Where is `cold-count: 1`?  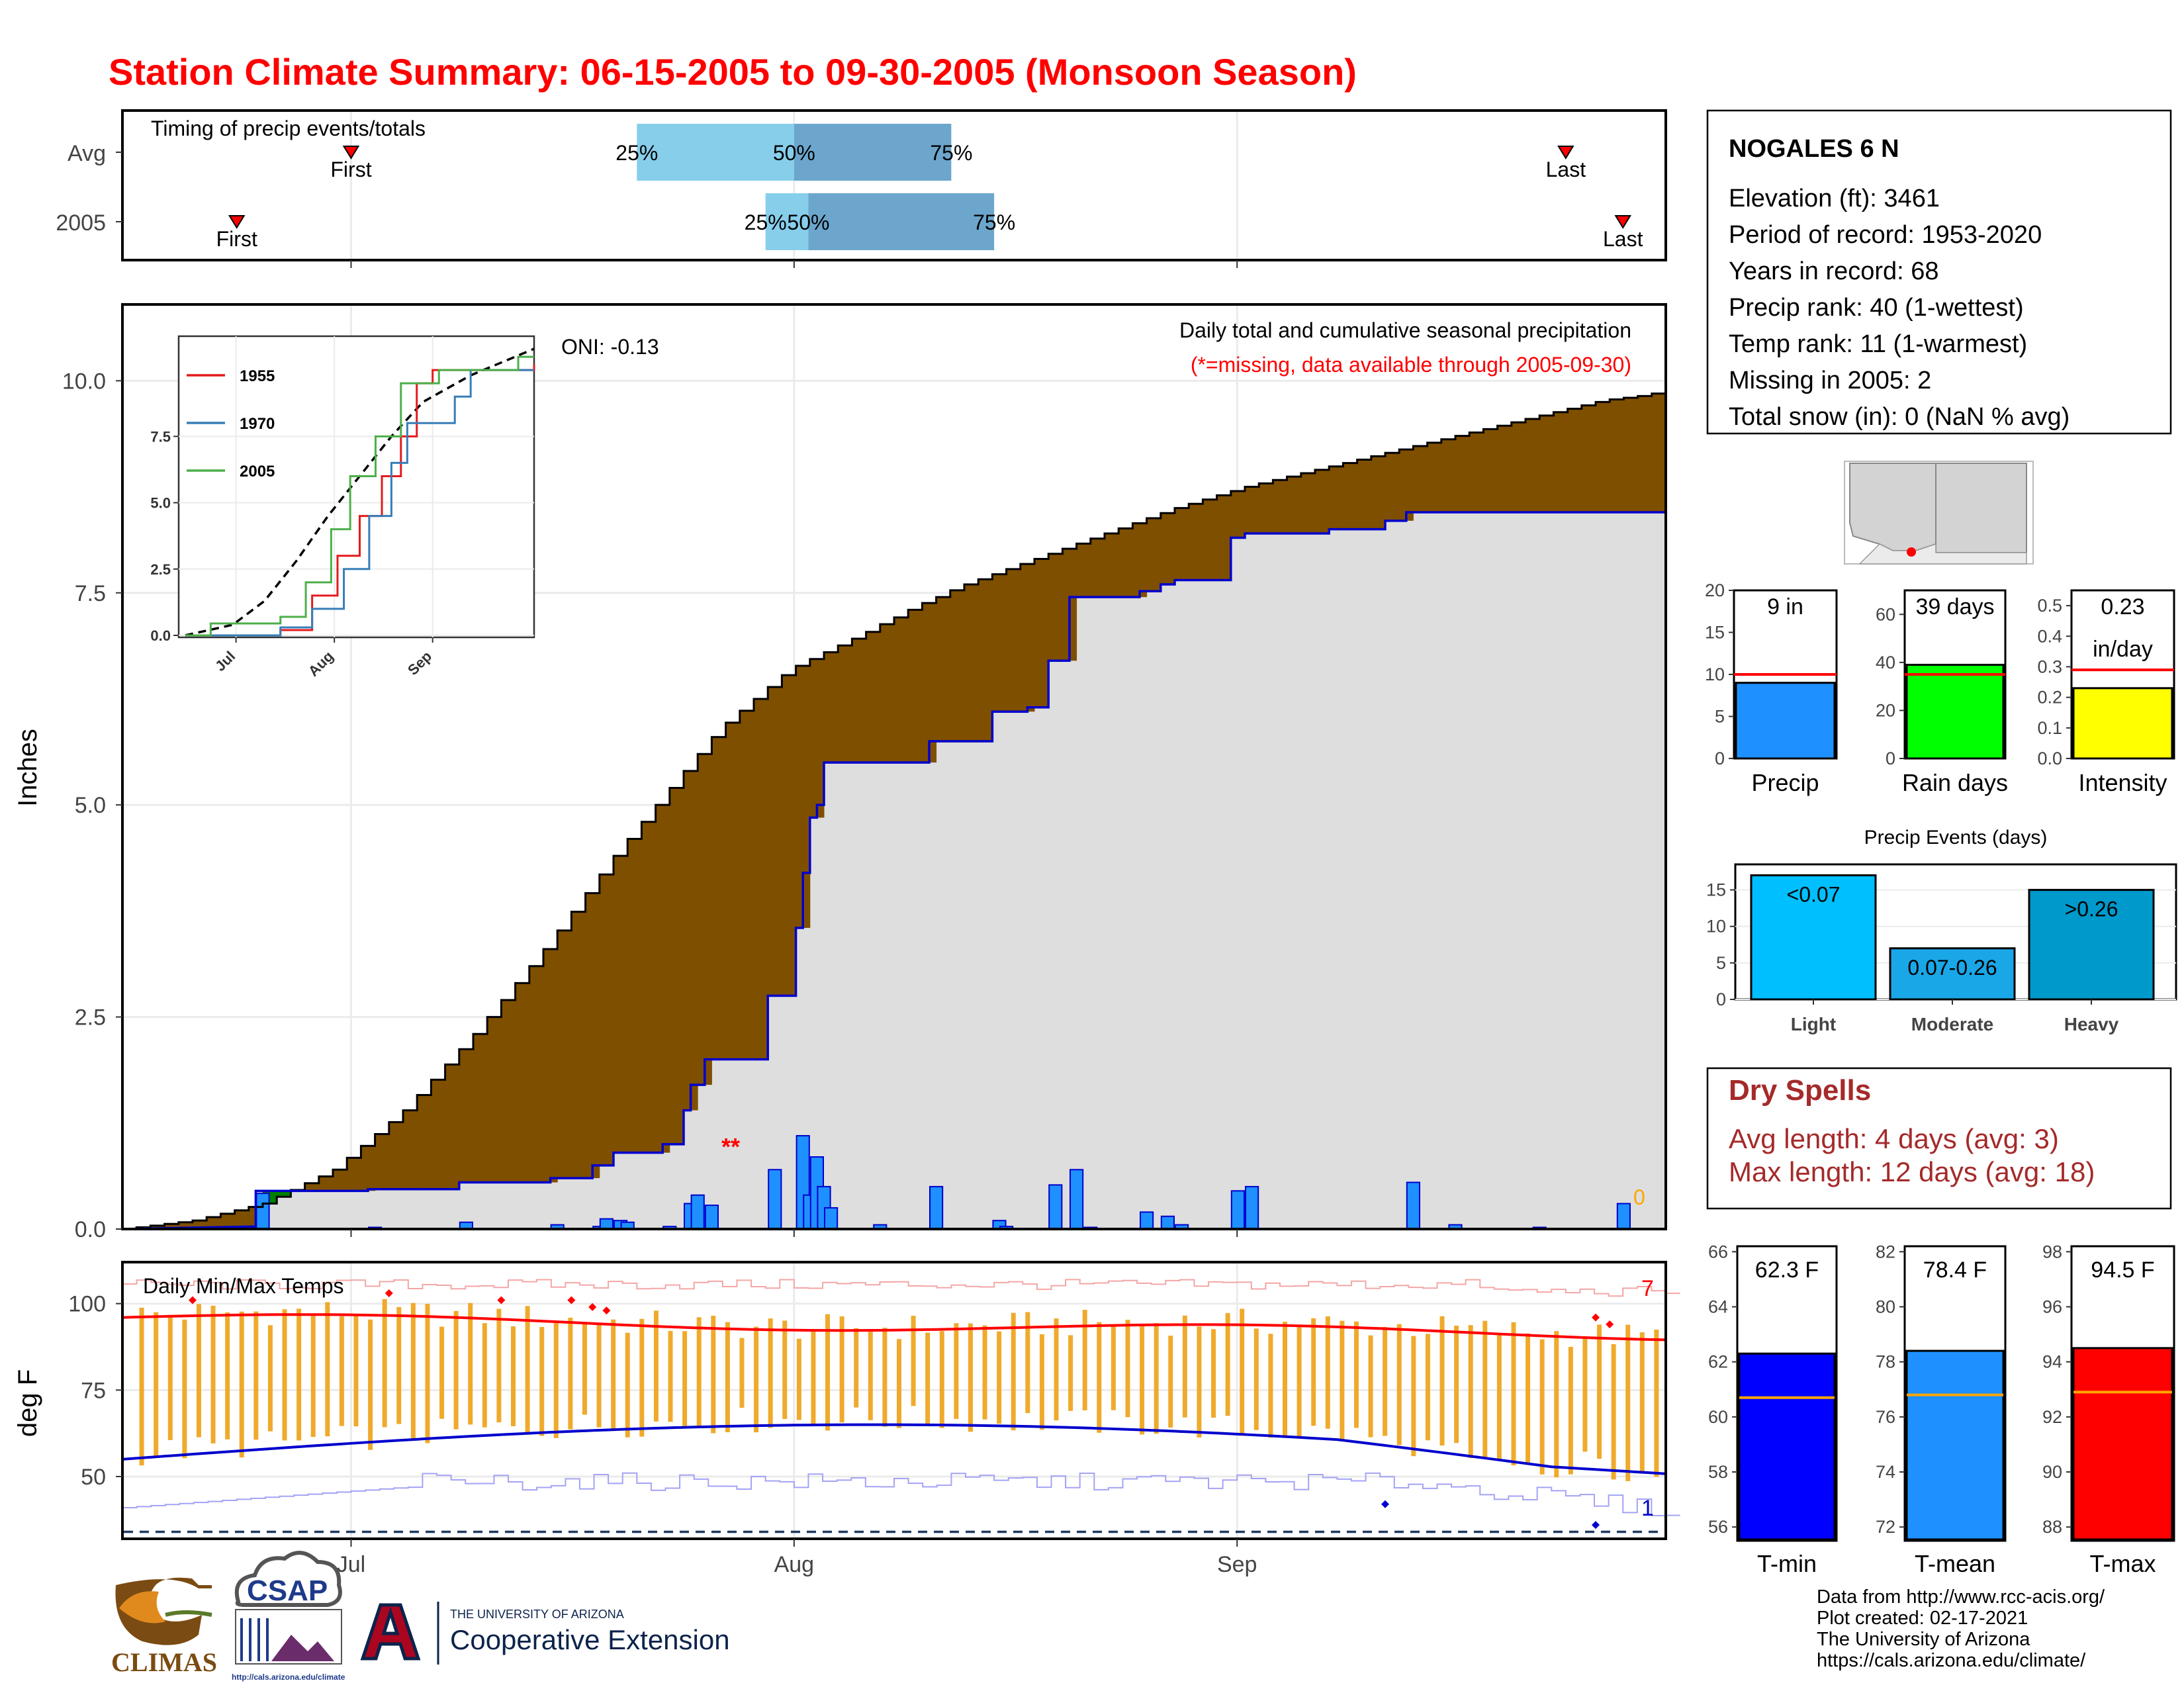 cold-count: 1 is located at coordinates (1647, 1508).